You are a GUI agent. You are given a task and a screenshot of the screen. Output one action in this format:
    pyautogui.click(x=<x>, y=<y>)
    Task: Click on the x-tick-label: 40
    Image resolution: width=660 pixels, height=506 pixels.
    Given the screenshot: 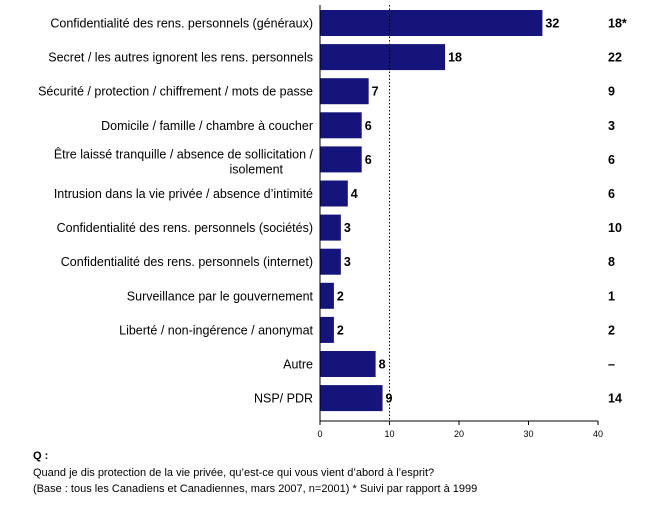 What is the action you would take?
    pyautogui.click(x=598, y=434)
    